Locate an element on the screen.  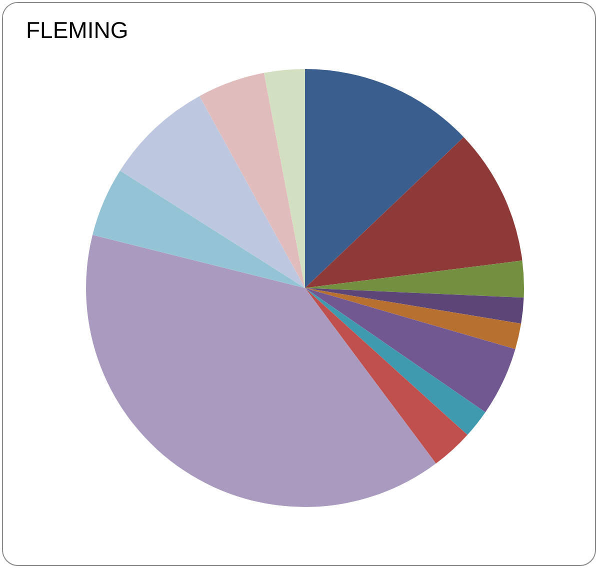
chart-title: FLEMING is located at coordinates (77, 30).